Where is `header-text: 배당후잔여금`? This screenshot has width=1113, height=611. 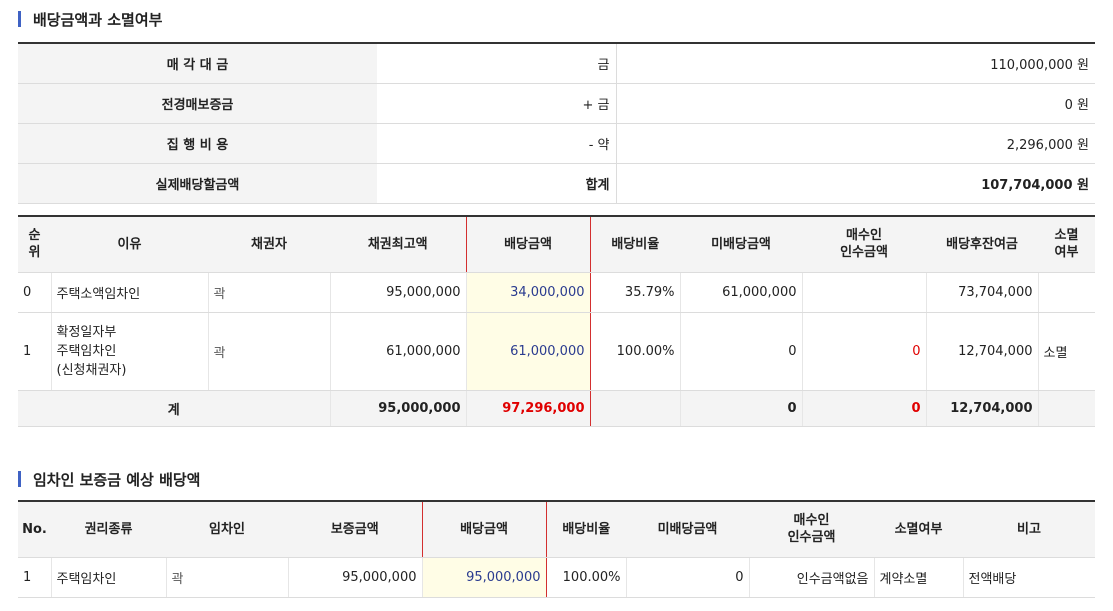 header-text: 배당후잔여금 is located at coordinates (982, 244).